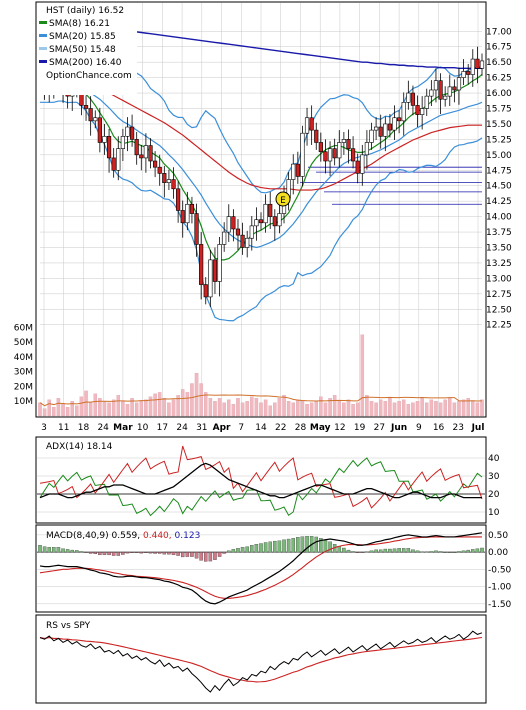 The height and width of the screenshot is (710, 526). Describe the element at coordinates (499, 171) in the screenshot. I see `price-tick-label: 14.75` at that location.